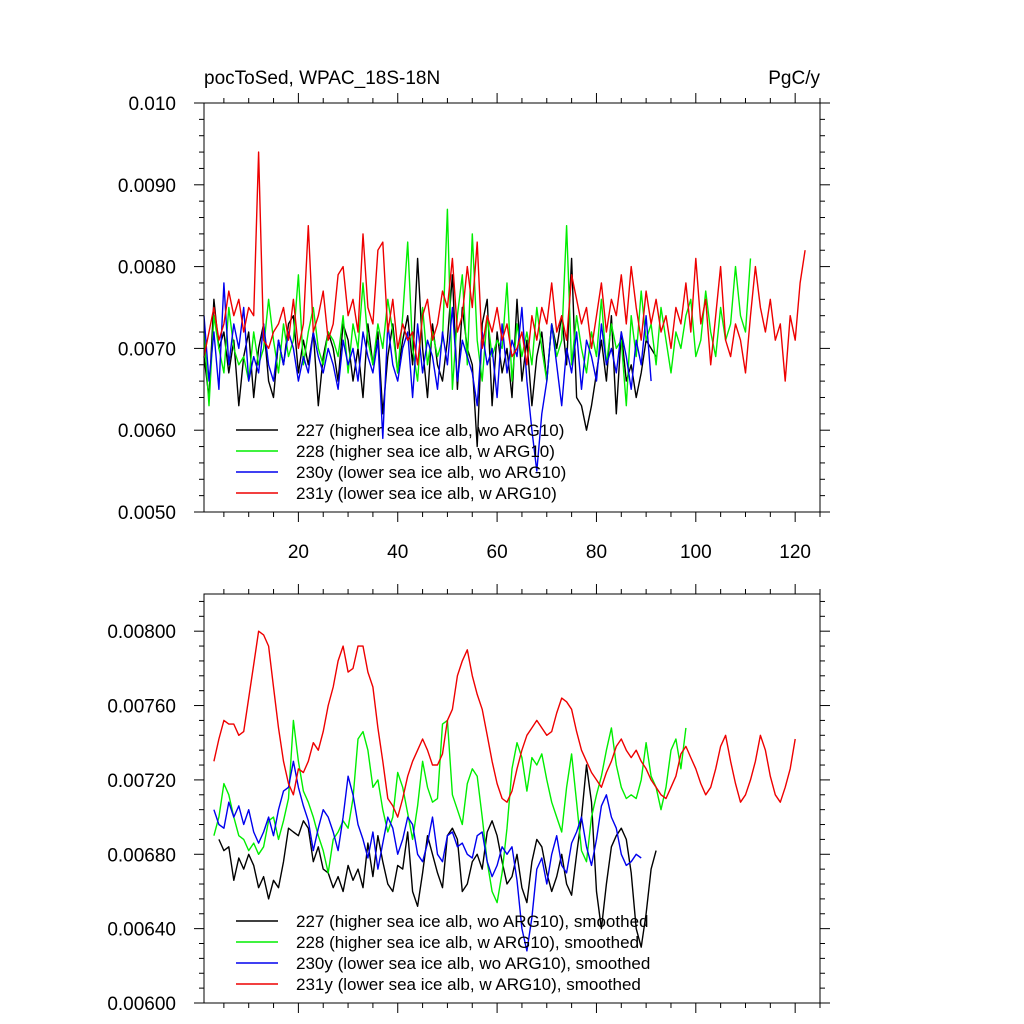 Image resolution: width=1024 pixels, height=1024 pixels. Describe the element at coordinates (141, 855) in the screenshot. I see `y-tick-label: 0.00680` at that location.